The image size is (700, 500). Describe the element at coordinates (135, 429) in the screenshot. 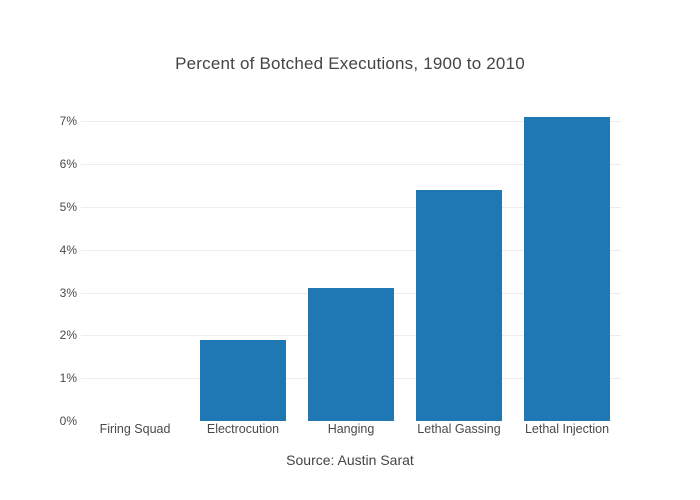

I see `x-tick-label: Firing Squad` at that location.